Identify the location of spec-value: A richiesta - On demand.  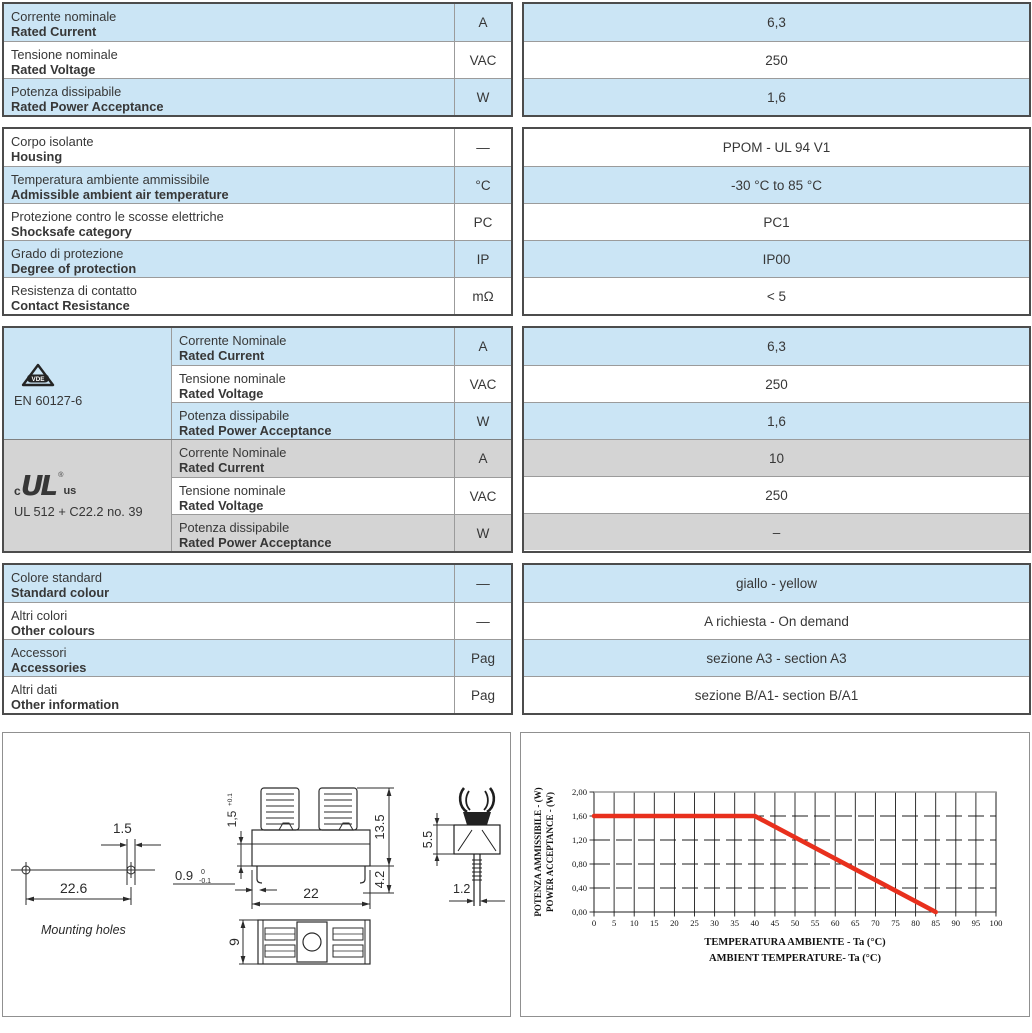
(776, 620).